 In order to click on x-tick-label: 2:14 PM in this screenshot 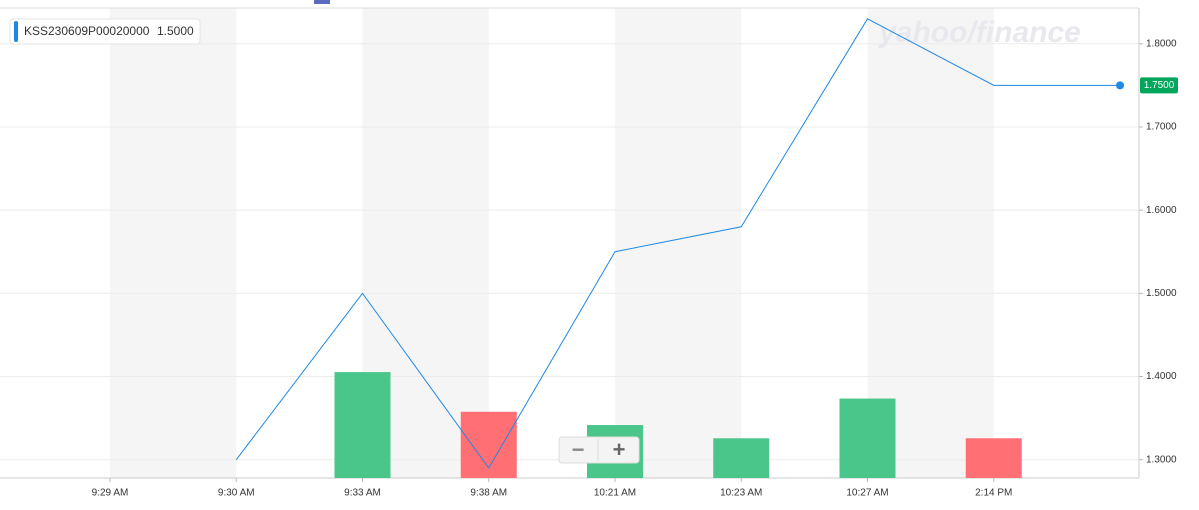, I will do `click(993, 493)`.